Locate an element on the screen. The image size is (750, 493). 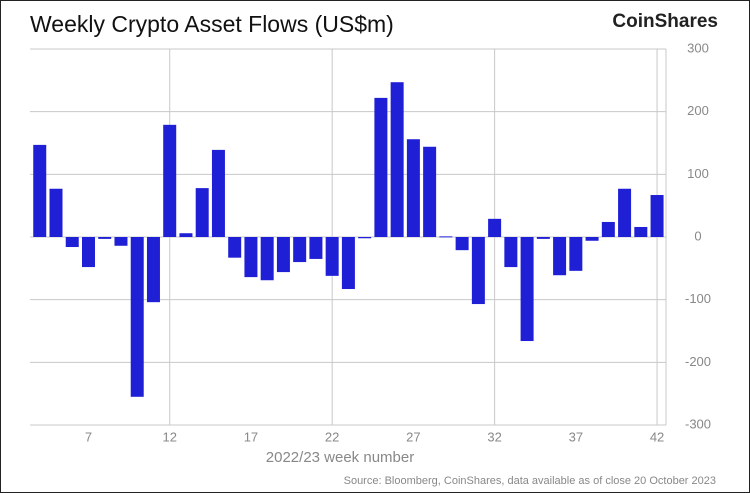
chart-title: Weekly Crypto Asset Flows (US$m) is located at coordinates (212, 24).